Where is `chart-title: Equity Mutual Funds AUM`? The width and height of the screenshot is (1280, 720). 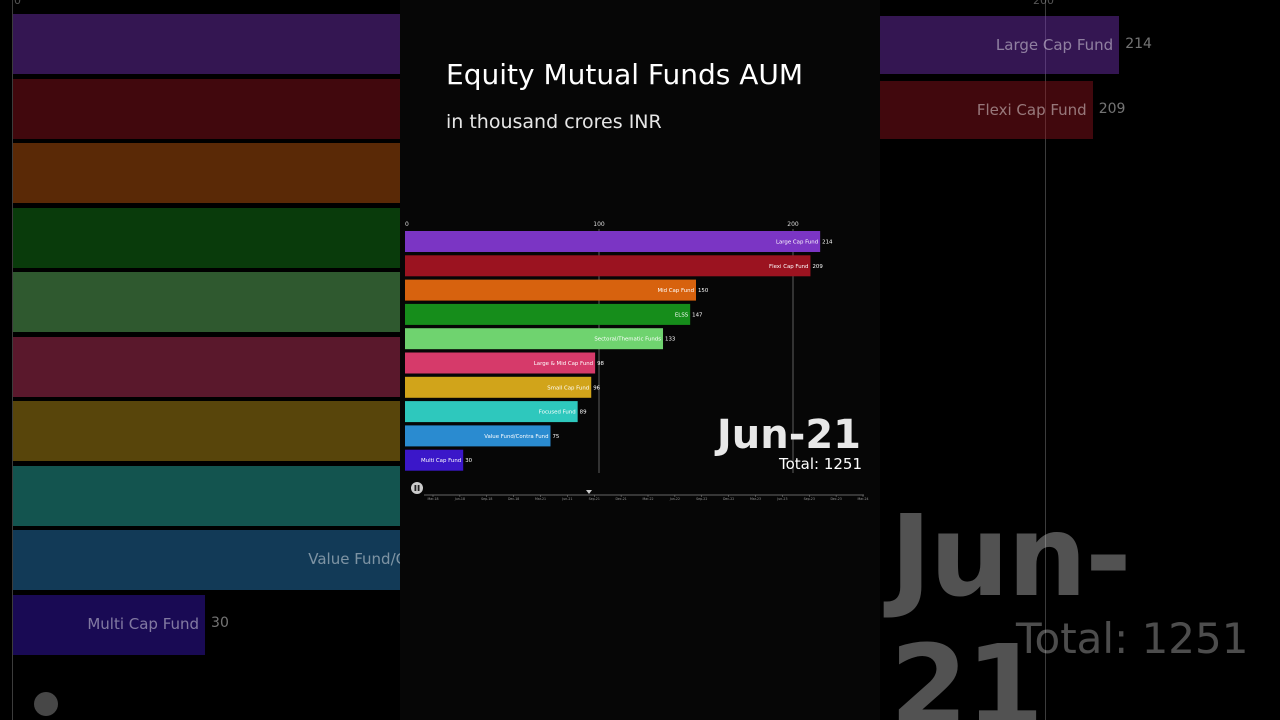
chart-title: Equity Mutual Funds AUM is located at coordinates (625, 74).